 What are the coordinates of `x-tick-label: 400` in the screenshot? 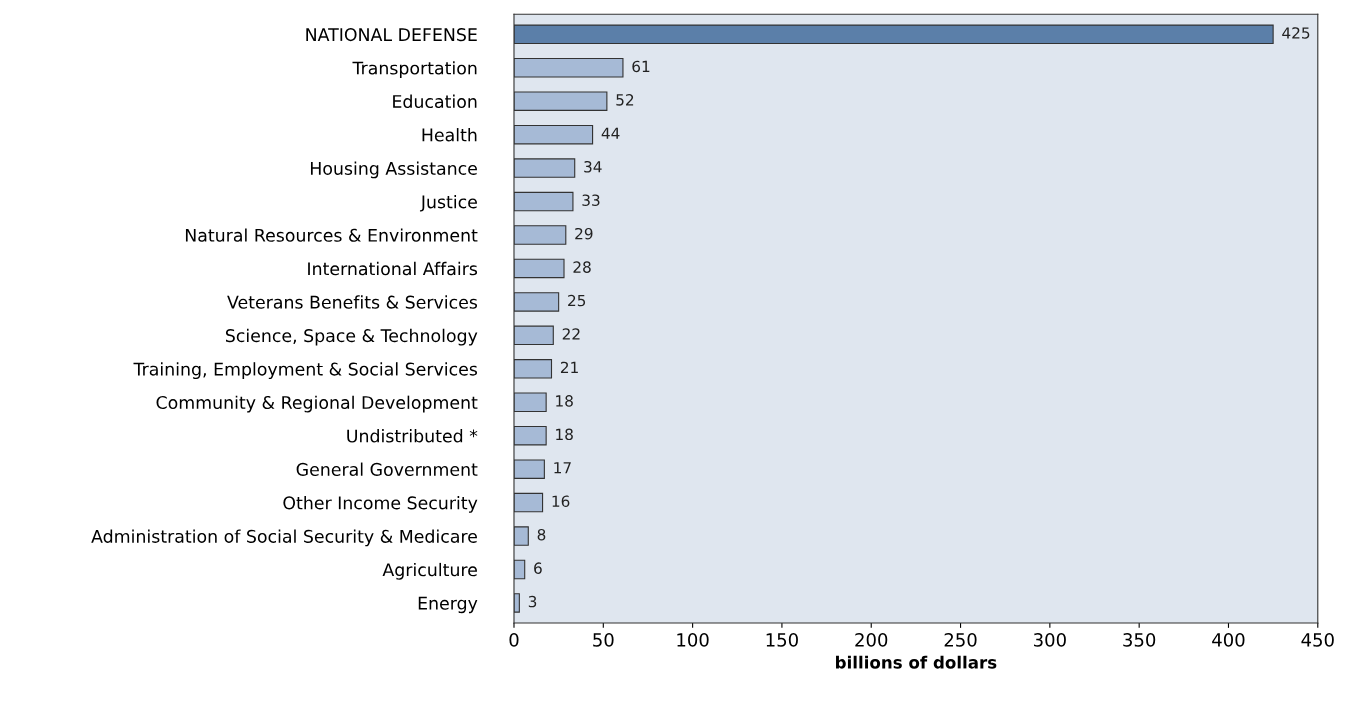 It's located at (1228, 640).